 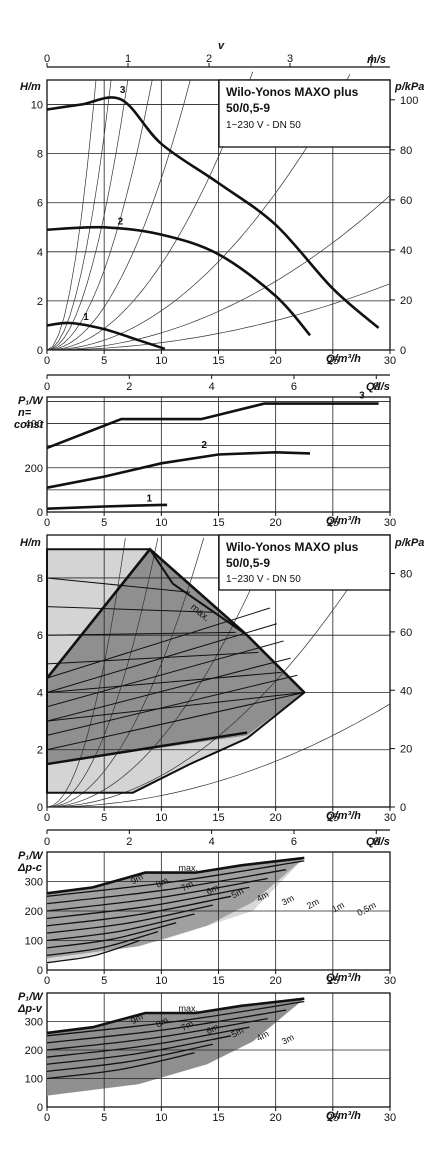 I want to click on flow-axis-label-5: Q/m³/h, so click(x=343, y=1116).